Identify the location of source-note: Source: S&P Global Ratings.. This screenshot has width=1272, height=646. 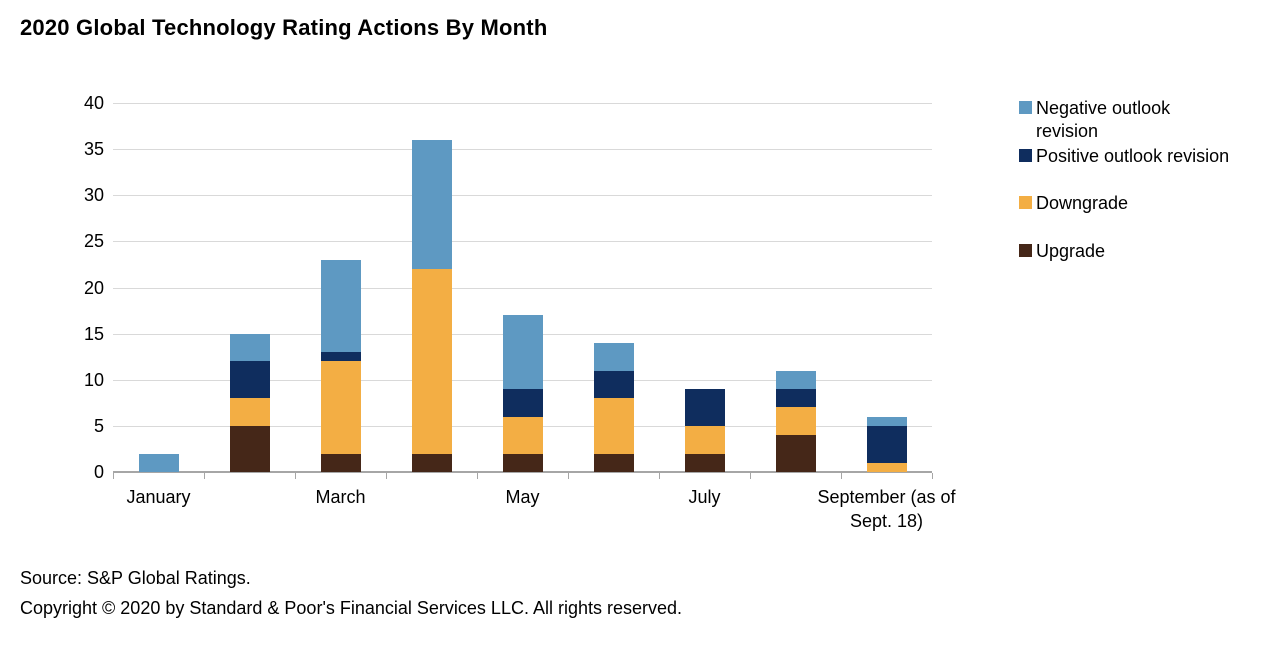
(135, 578).